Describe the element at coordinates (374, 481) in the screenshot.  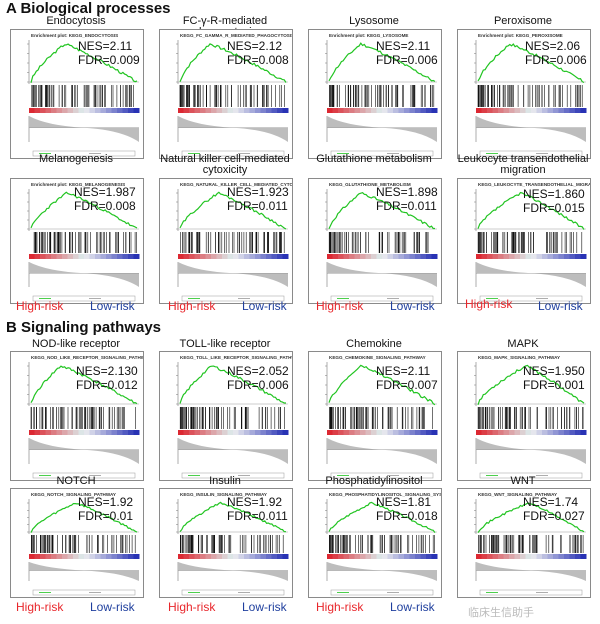
I see `panel-title: Phosphatidylinositol` at that location.